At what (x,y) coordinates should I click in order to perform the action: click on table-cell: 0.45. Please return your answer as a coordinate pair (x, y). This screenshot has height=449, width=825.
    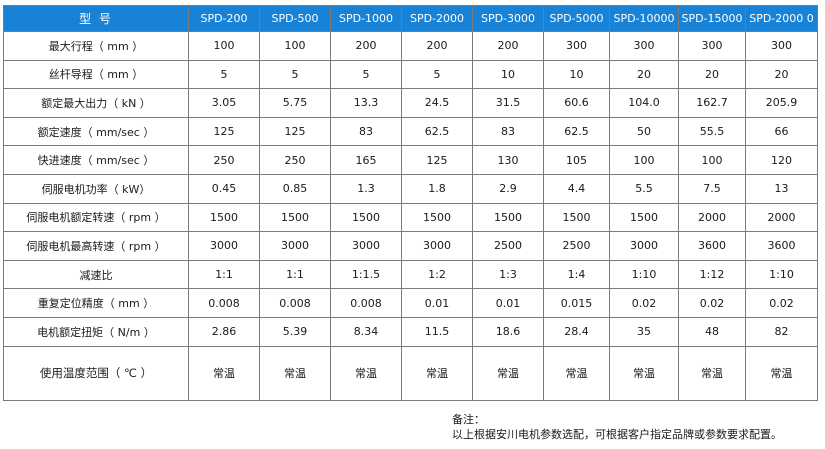
    Looking at the image, I should click on (224, 188).